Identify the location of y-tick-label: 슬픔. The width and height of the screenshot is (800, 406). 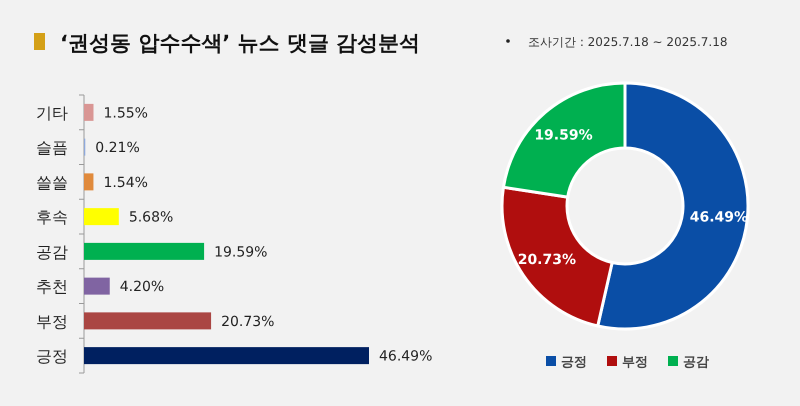
(52, 148).